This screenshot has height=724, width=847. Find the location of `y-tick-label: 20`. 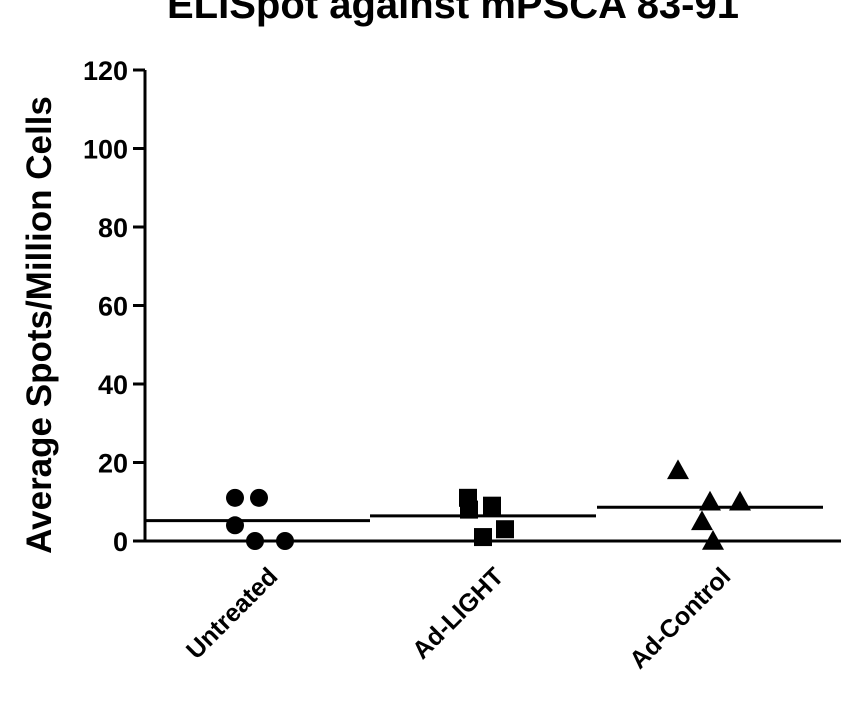

y-tick-label: 20 is located at coordinates (113, 464).